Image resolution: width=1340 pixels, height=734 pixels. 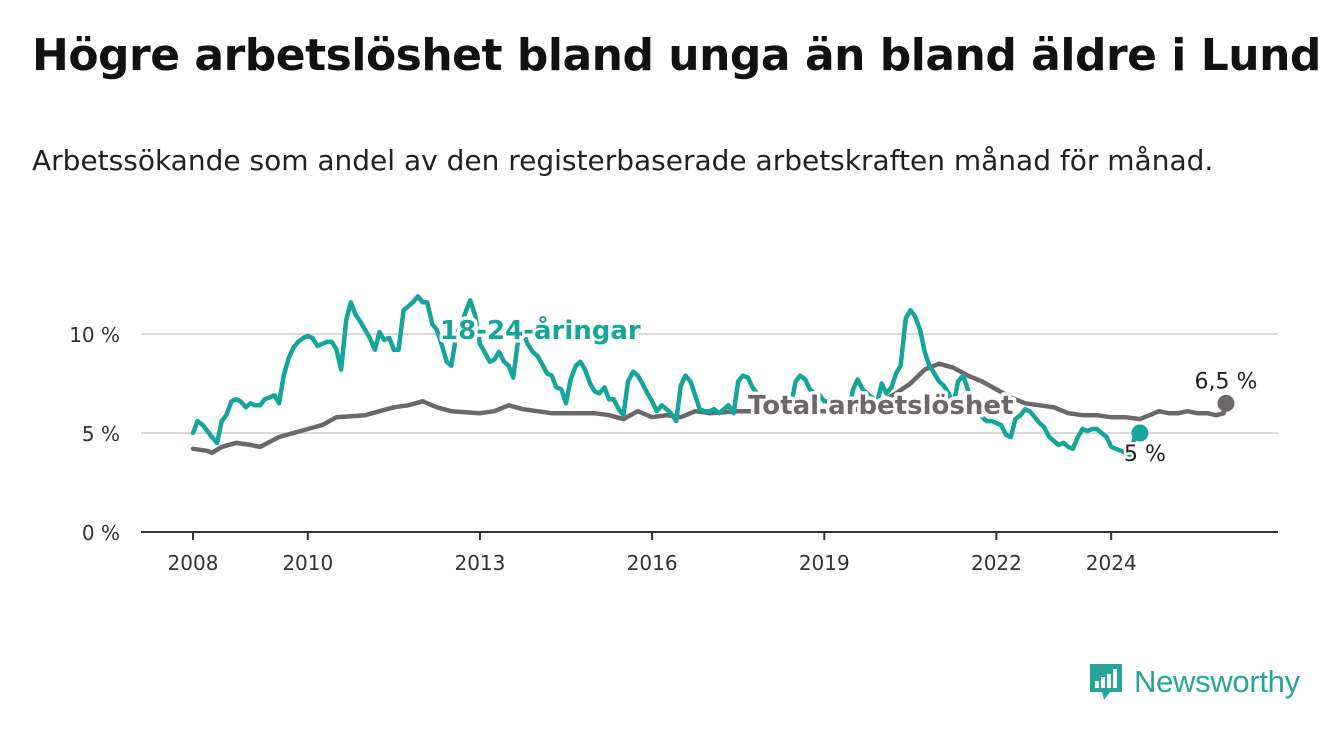 I want to click on x-tick-label: 2008, so click(x=193, y=563).